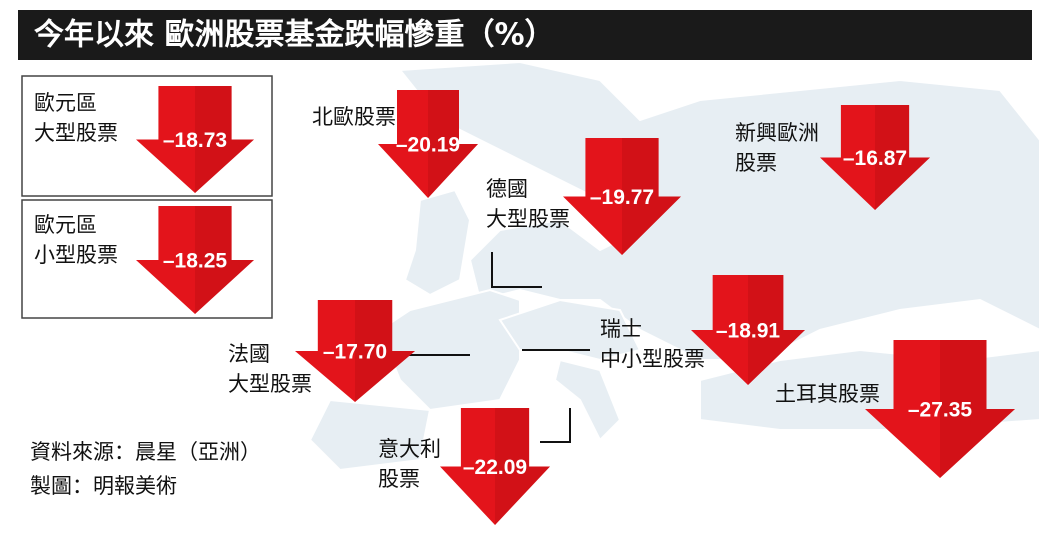  Describe the element at coordinates (827, 394) in the screenshot. I see `label: 土耳其股票` at that location.